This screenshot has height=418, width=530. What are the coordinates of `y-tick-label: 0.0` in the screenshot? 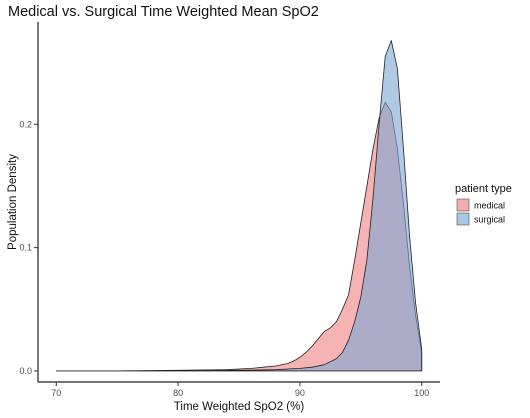 It's located at (25, 371).